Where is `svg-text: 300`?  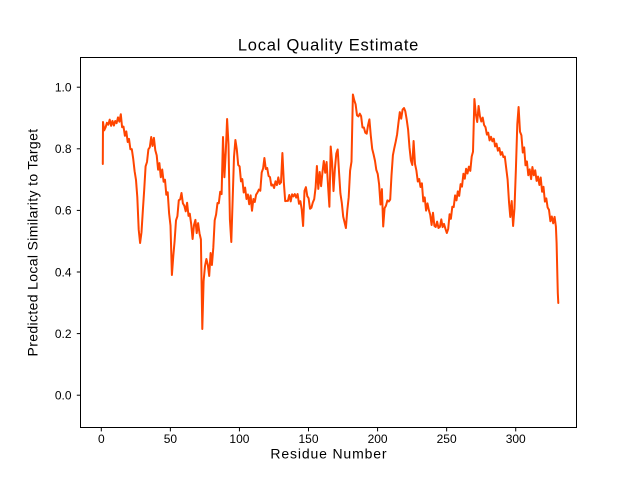
svg-text: 300 is located at coordinates (516, 439).